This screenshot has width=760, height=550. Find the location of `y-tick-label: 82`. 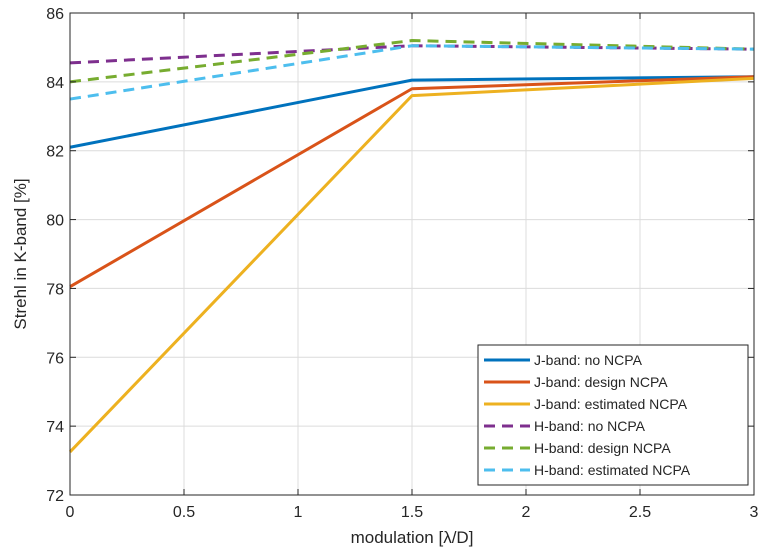

y-tick-label: 82 is located at coordinates (55, 152).